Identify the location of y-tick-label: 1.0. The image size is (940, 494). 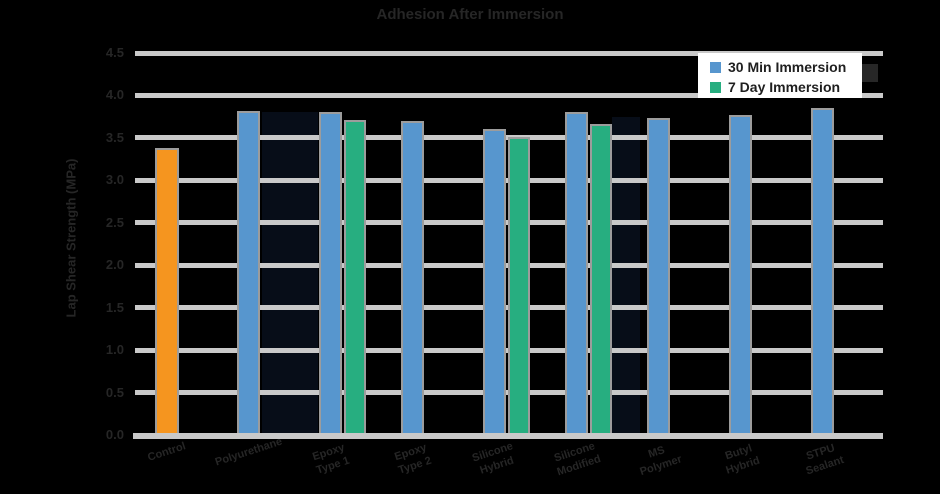
(114, 350).